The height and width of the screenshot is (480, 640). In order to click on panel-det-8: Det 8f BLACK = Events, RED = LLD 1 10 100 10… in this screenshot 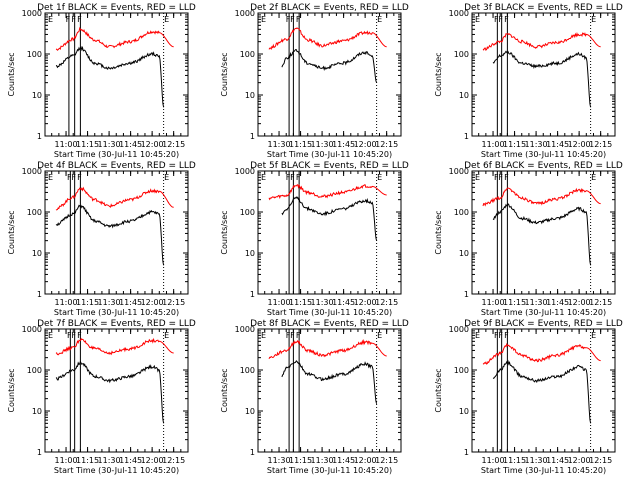, I will do `click(314, 397)`.